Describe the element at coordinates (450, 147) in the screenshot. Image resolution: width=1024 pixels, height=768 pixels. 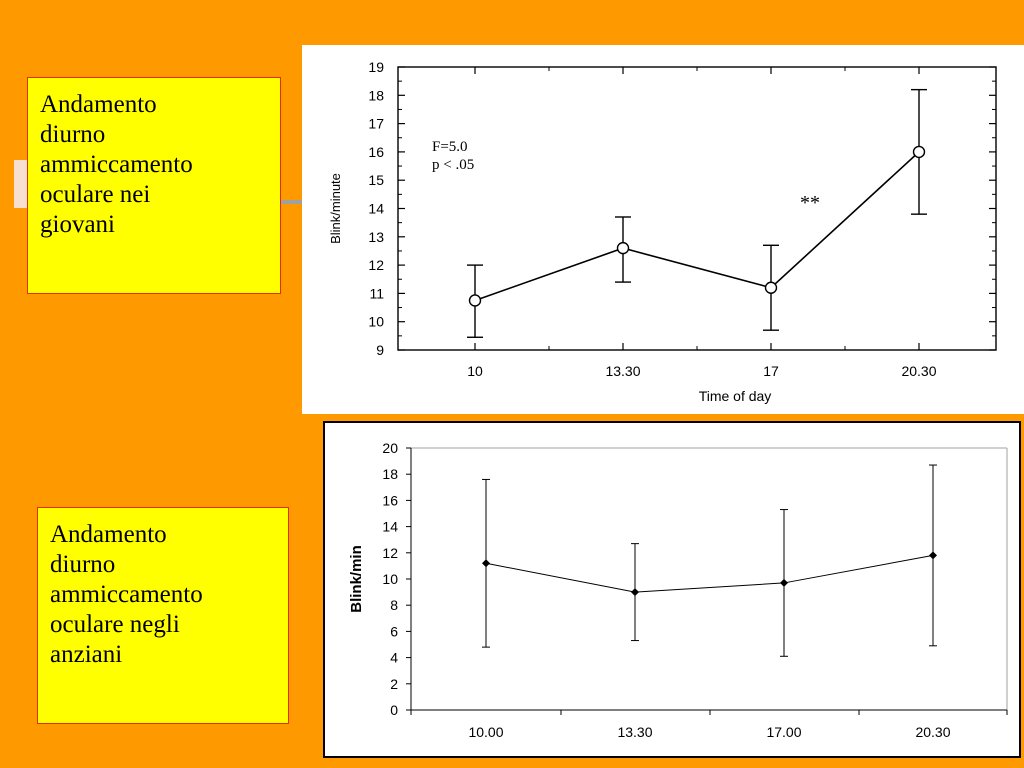
I see `annotation-f-stat: F=5.0` at that location.